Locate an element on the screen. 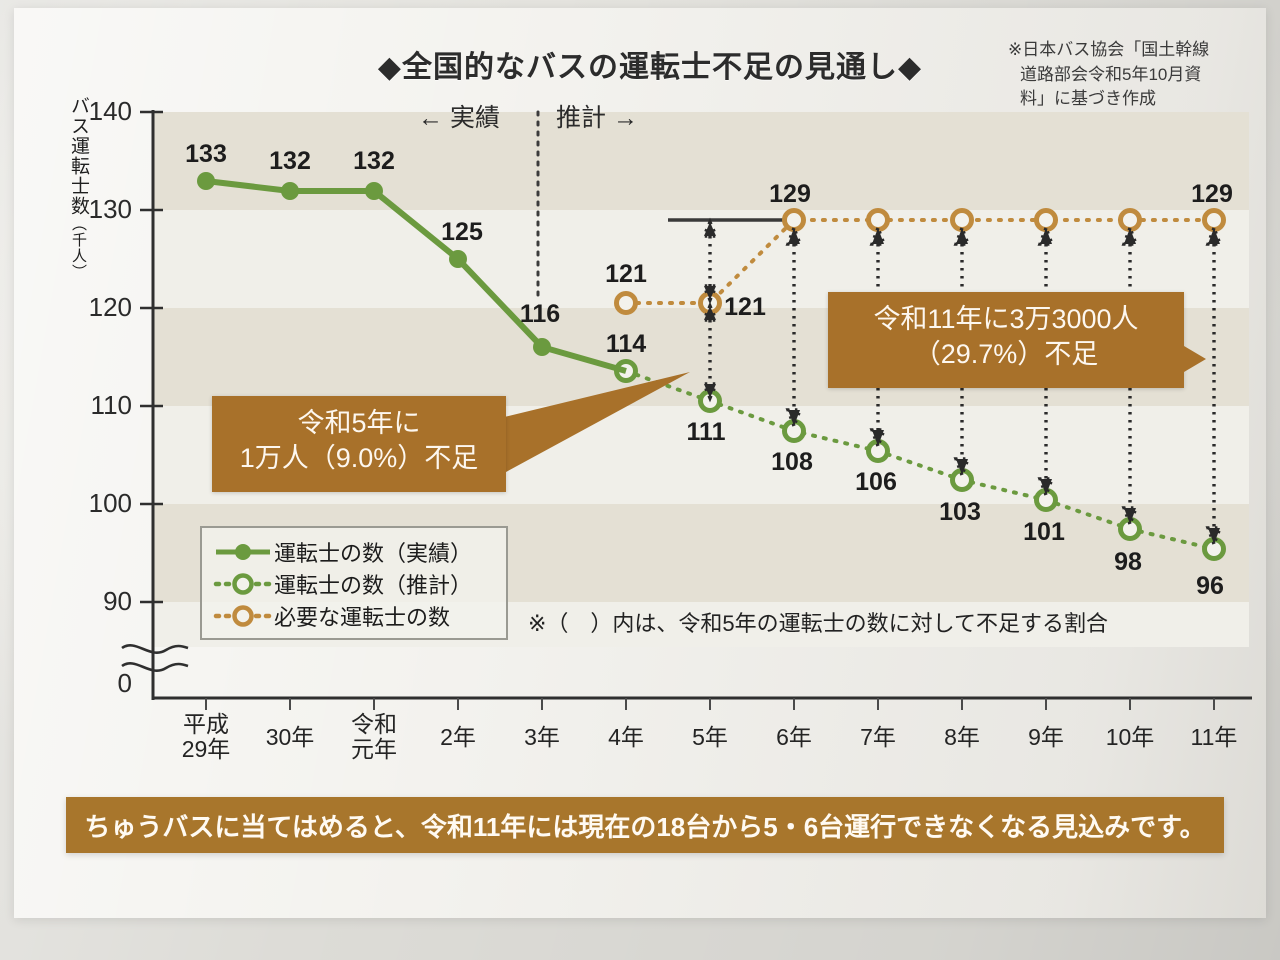  value-label-actual-2: 132 is located at coordinates (374, 161).